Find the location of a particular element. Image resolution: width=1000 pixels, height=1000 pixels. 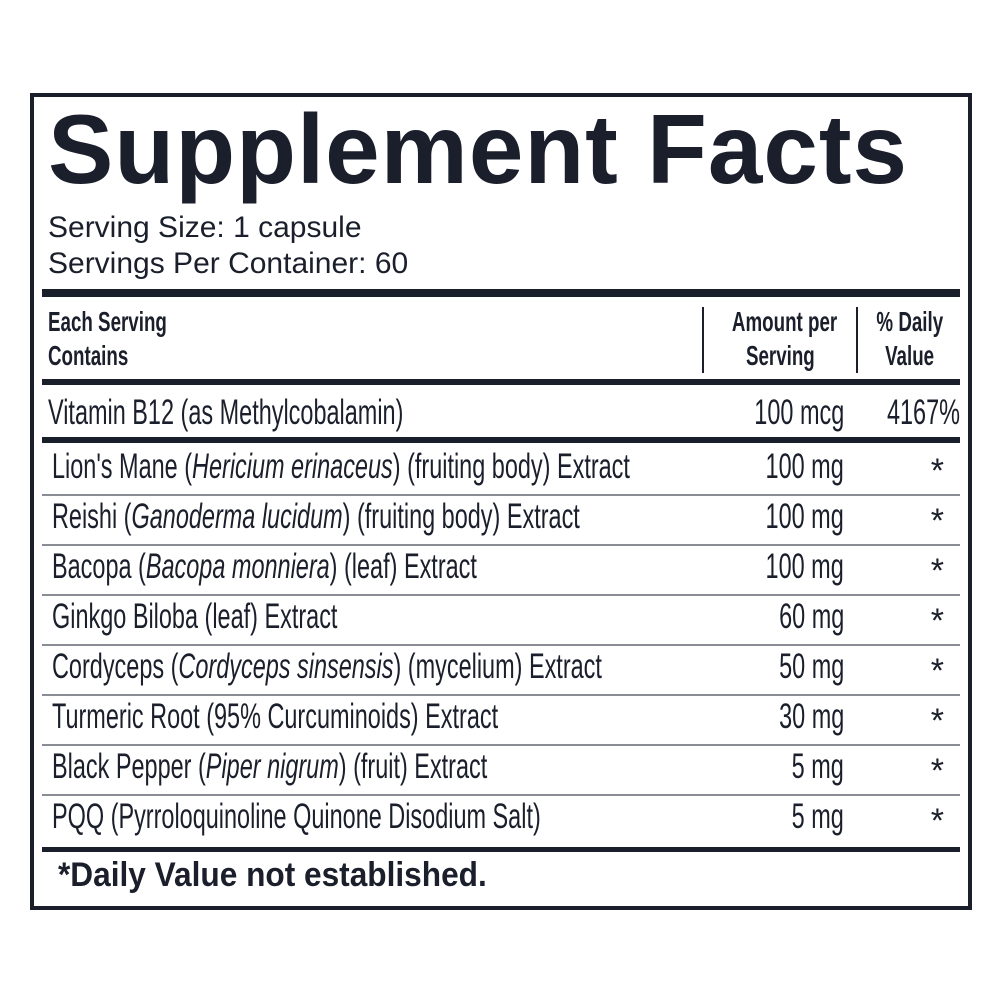

latin-name: Piper nigrum is located at coordinates (272, 766).